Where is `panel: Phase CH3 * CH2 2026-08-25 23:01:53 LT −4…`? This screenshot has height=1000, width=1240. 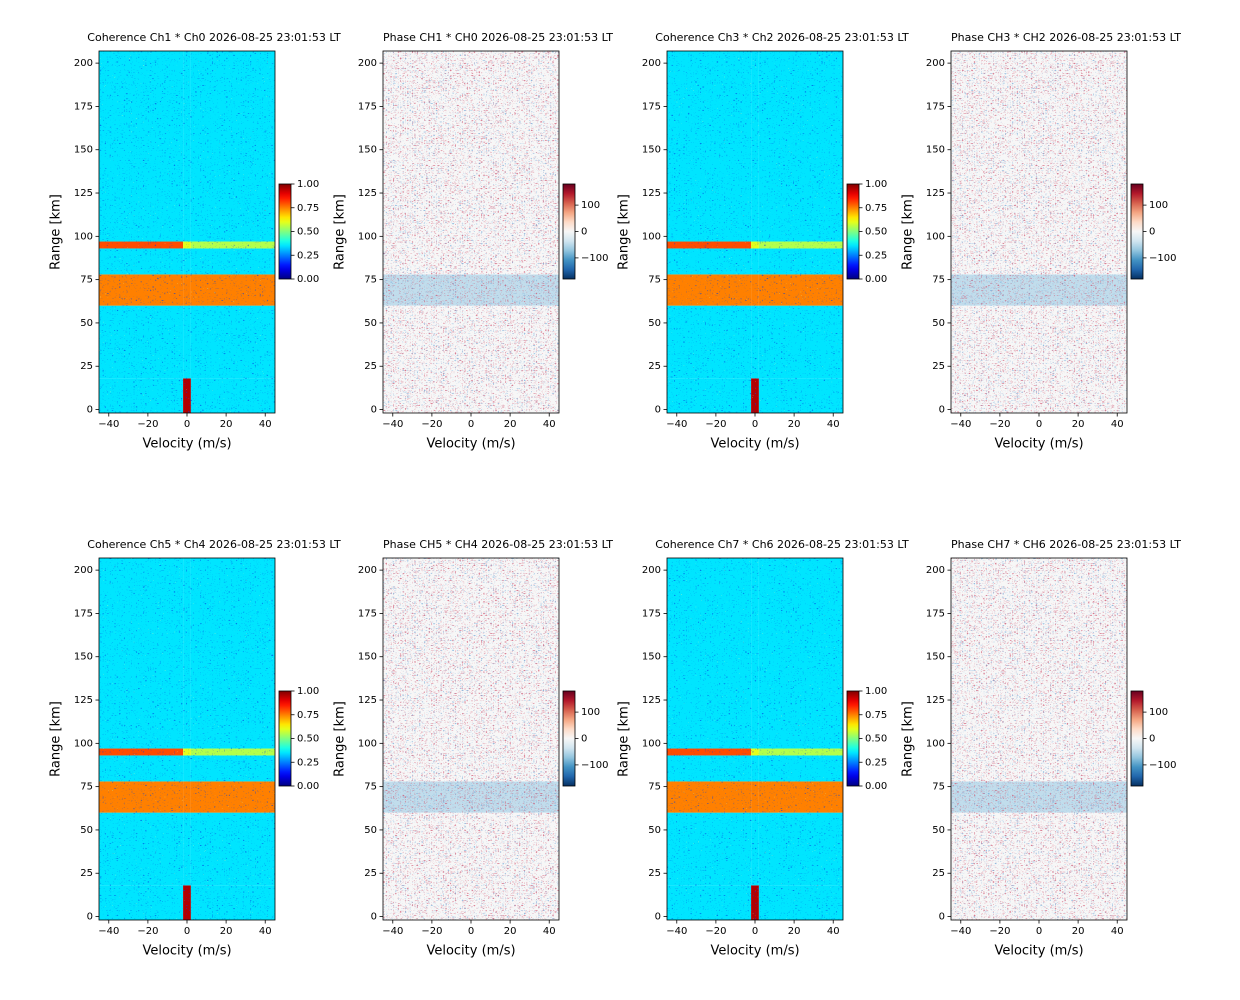 panel: Phase CH3 * CH2 2026-08-25 23:01:53 LT −4… is located at coordinates (1041, 241).